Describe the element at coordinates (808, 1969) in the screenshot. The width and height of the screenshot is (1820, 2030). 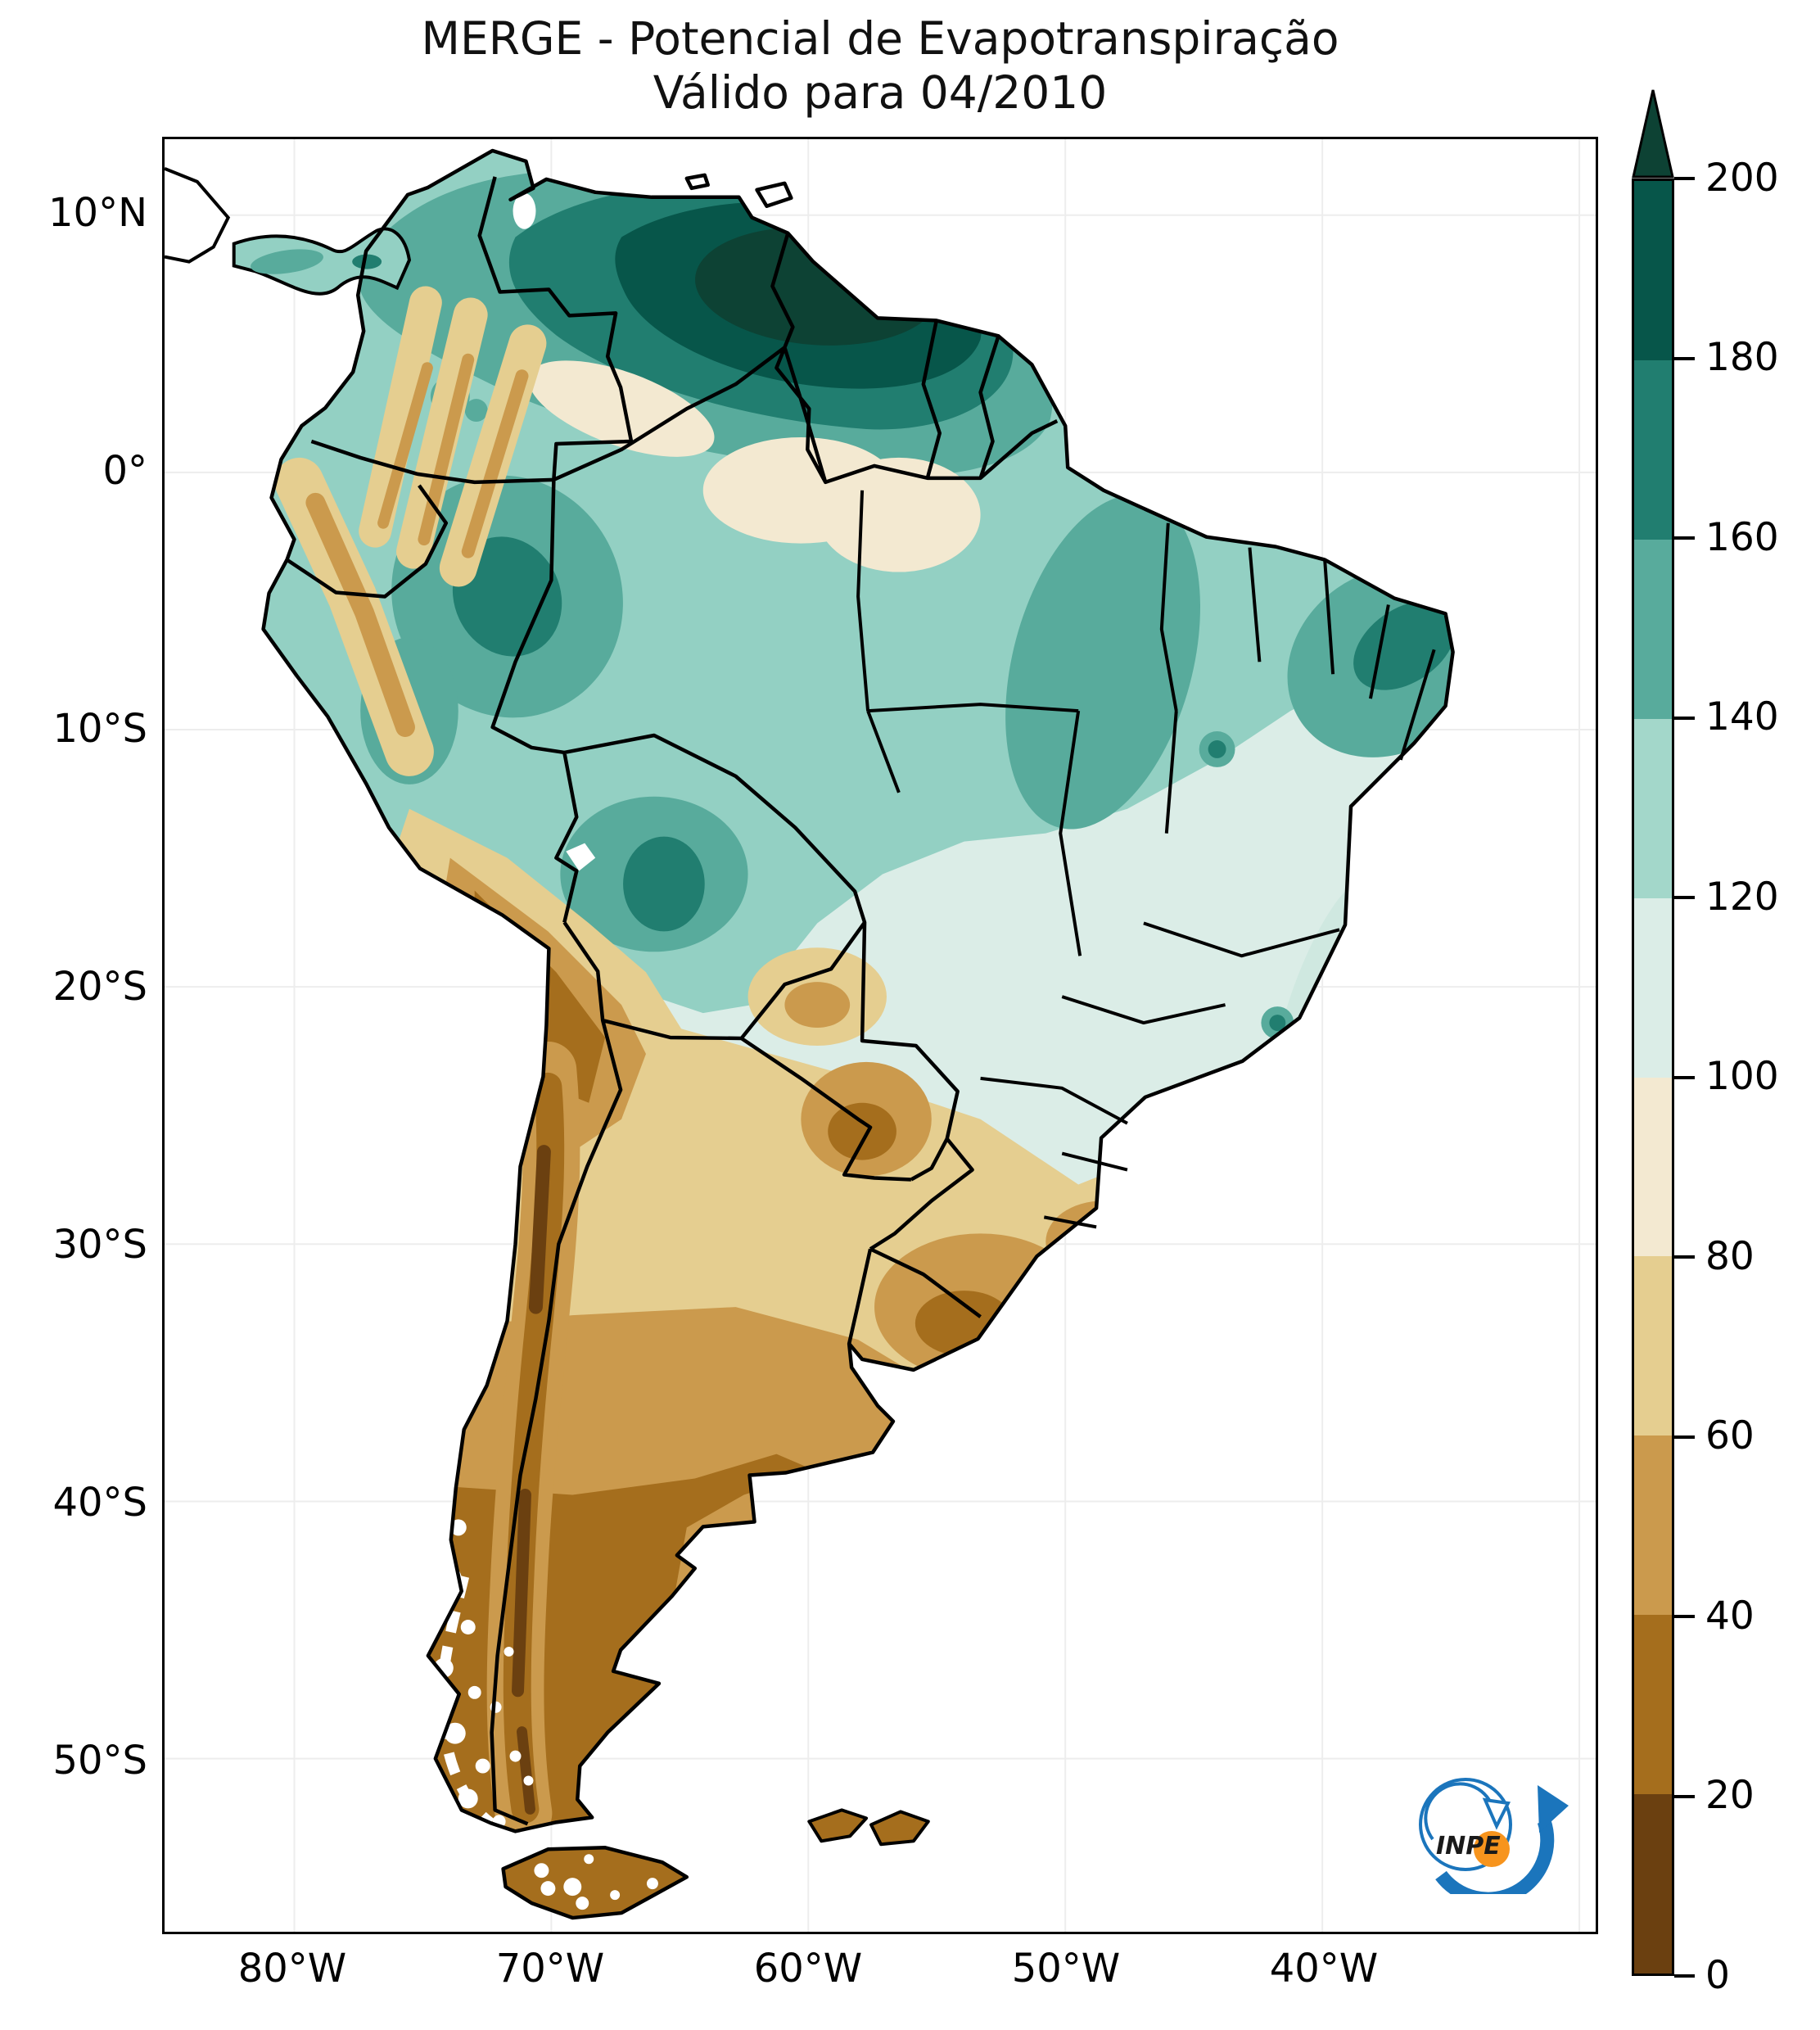
I see `lon-tick-60w: 60°W` at that location.